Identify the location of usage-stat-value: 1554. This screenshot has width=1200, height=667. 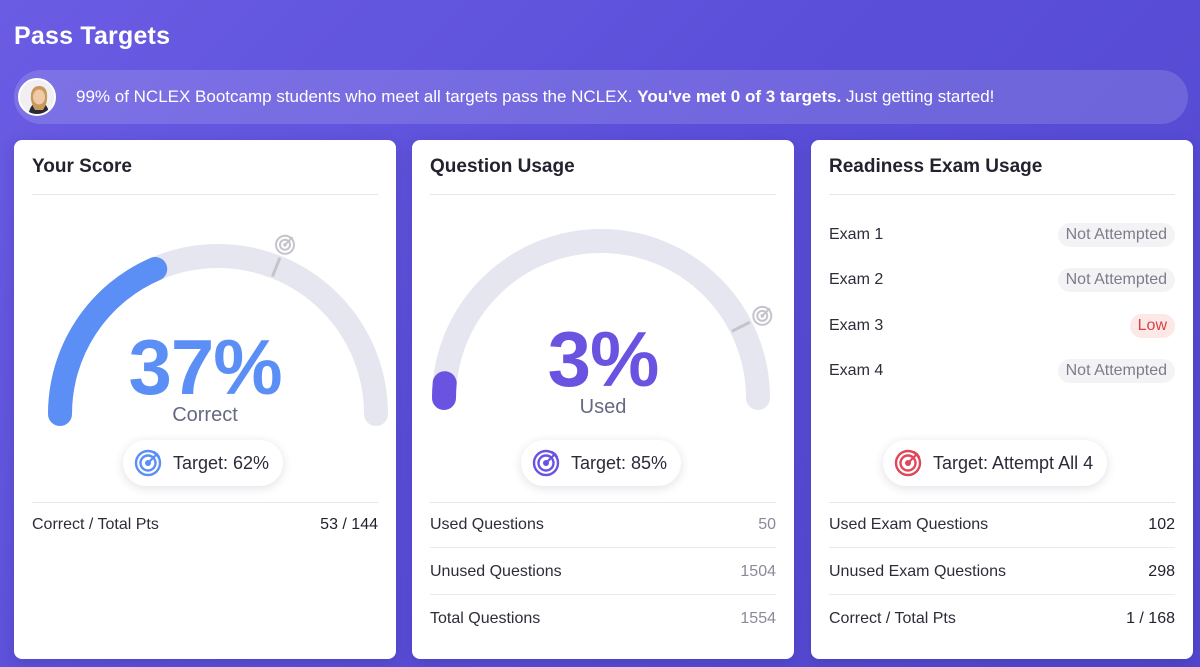
(758, 618).